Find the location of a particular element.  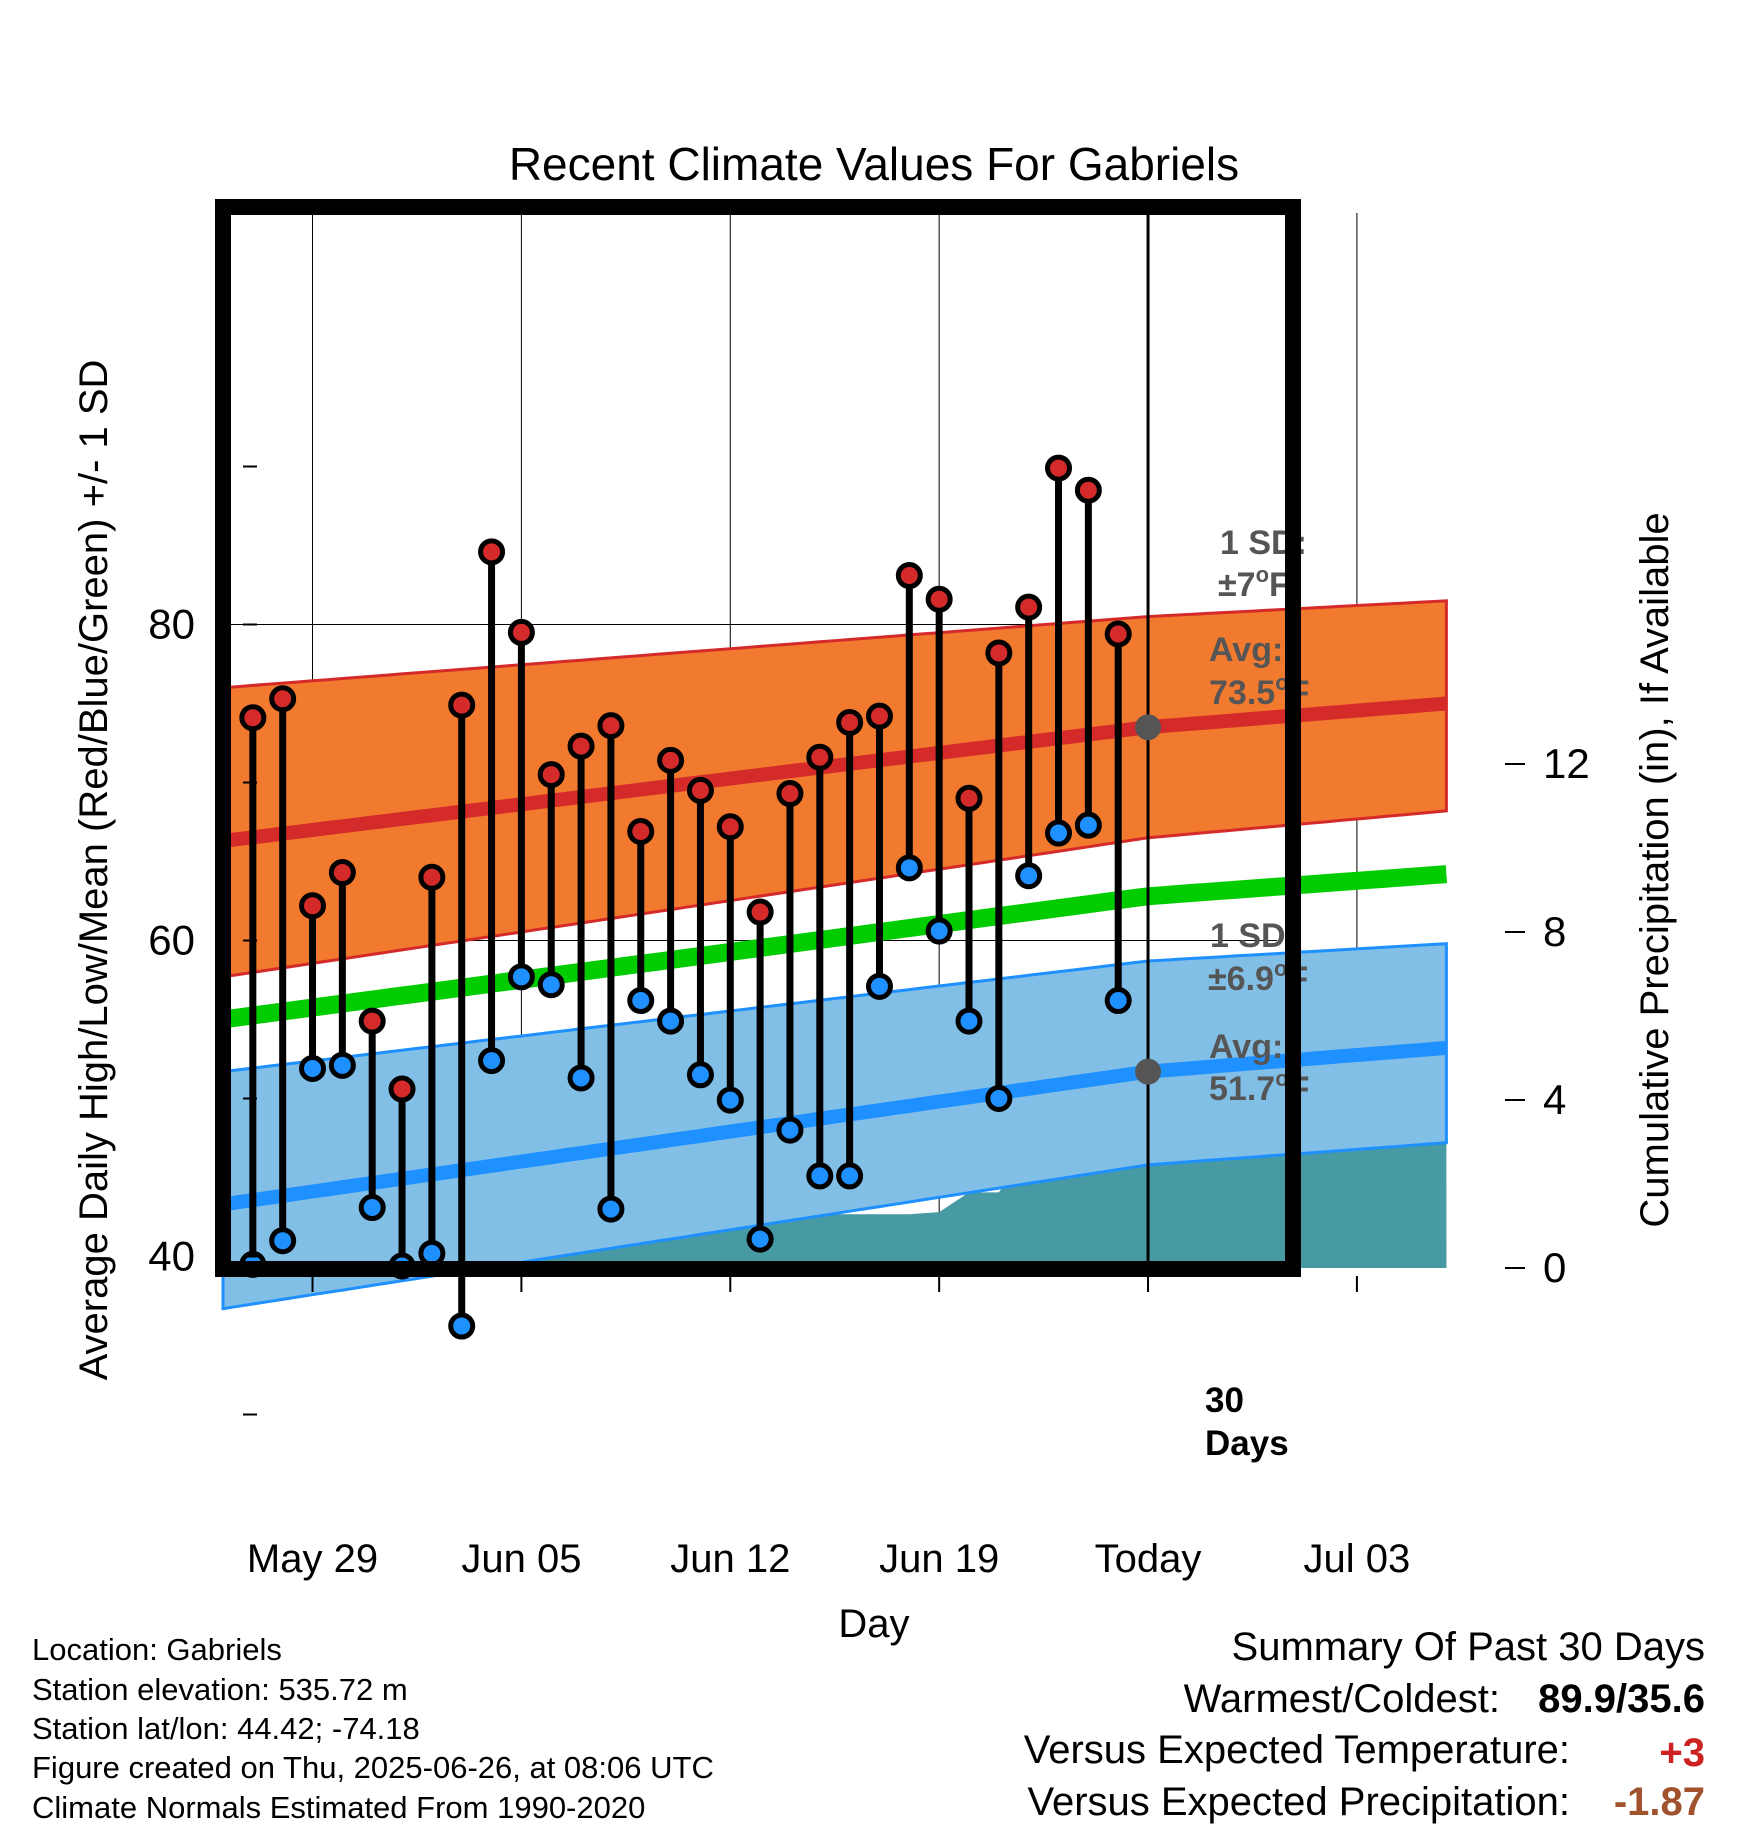

summary-warmest-label: Warmest/Coldest: is located at coordinates (1342, 1699).